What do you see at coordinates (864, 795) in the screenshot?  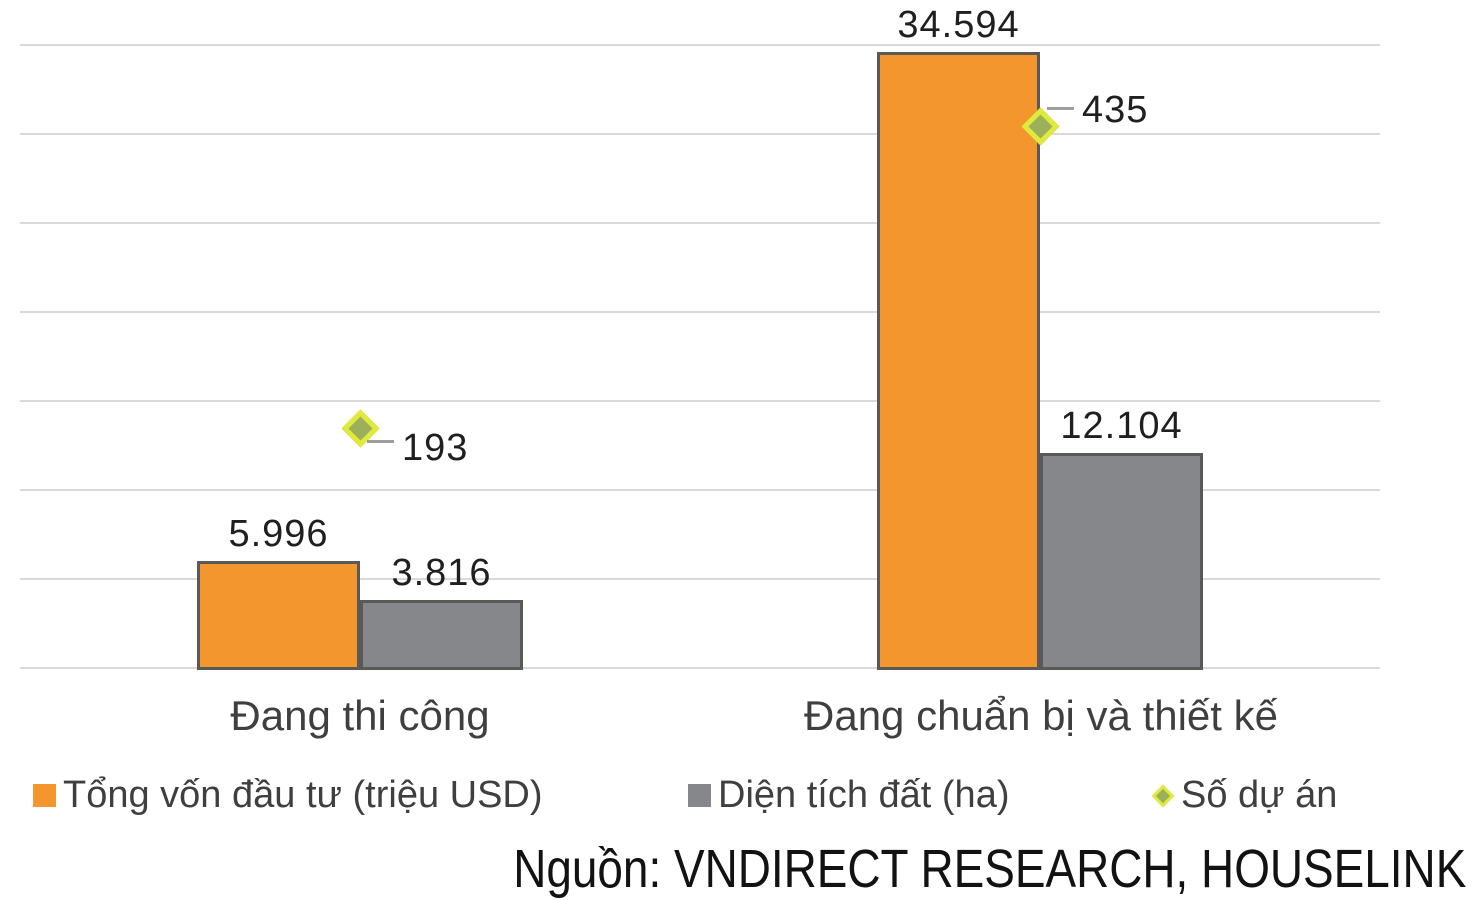 I see `legend-label-land-area: Diện tích đất (ha)` at bounding box center [864, 795].